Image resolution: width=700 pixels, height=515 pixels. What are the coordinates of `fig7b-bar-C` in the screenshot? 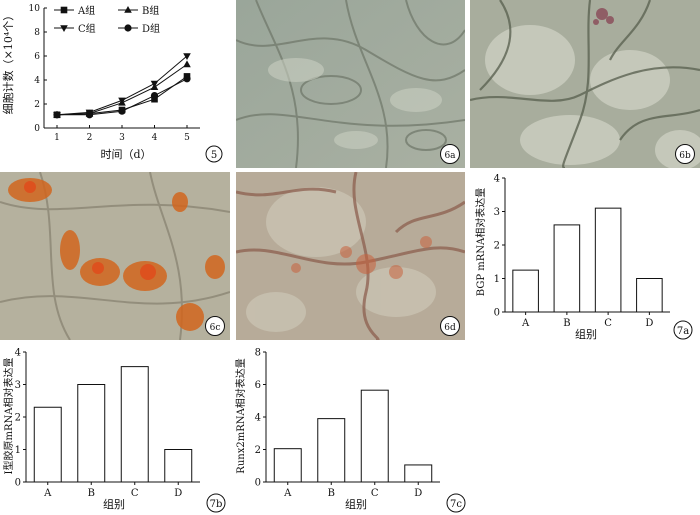 It's located at (134, 424).